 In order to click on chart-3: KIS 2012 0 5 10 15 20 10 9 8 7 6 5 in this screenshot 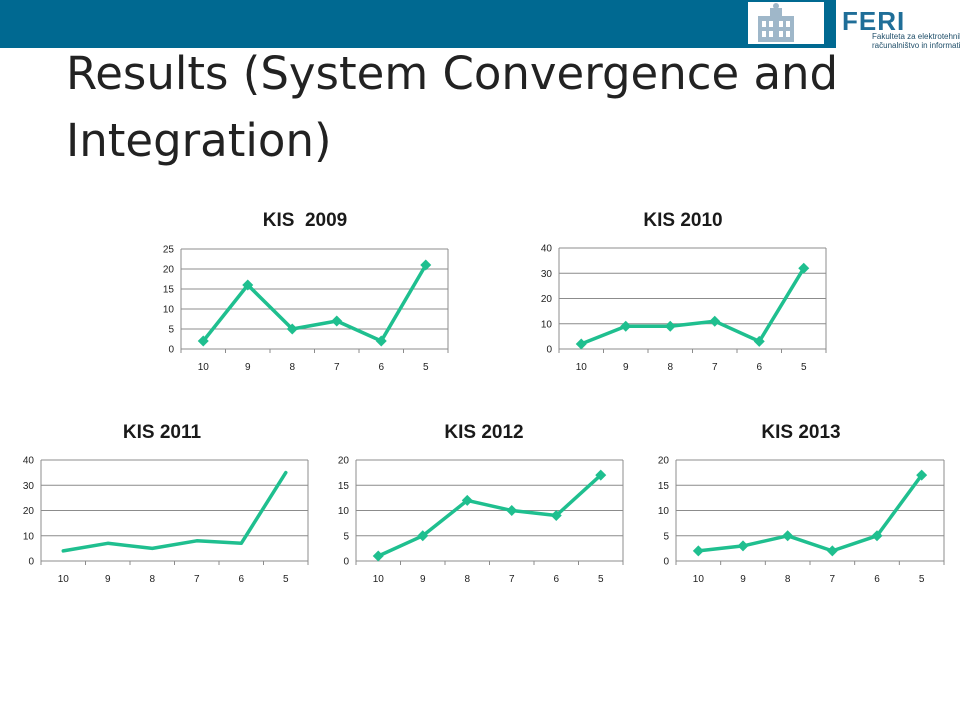, I will do `click(481, 503)`.